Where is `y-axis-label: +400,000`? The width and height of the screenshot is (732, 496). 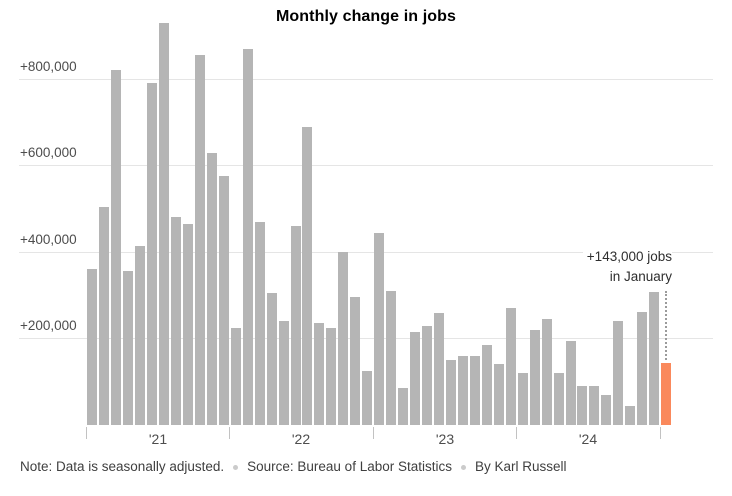 y-axis-label: +400,000 is located at coordinates (48, 239).